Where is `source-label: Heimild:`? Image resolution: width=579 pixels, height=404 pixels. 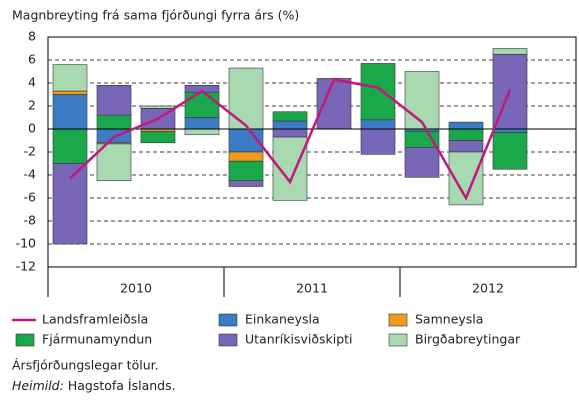 source-label: Heimild: is located at coordinates (38, 385).